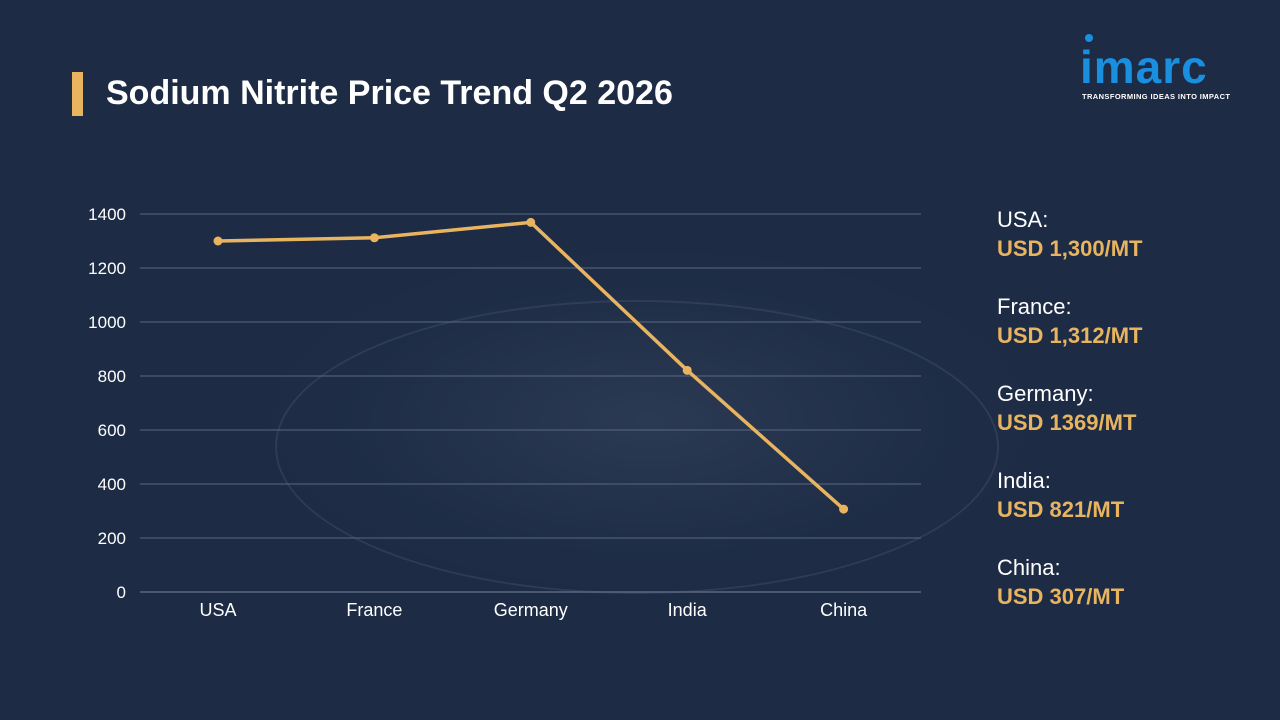  I want to click on x-tick-label: India, so click(688, 610).